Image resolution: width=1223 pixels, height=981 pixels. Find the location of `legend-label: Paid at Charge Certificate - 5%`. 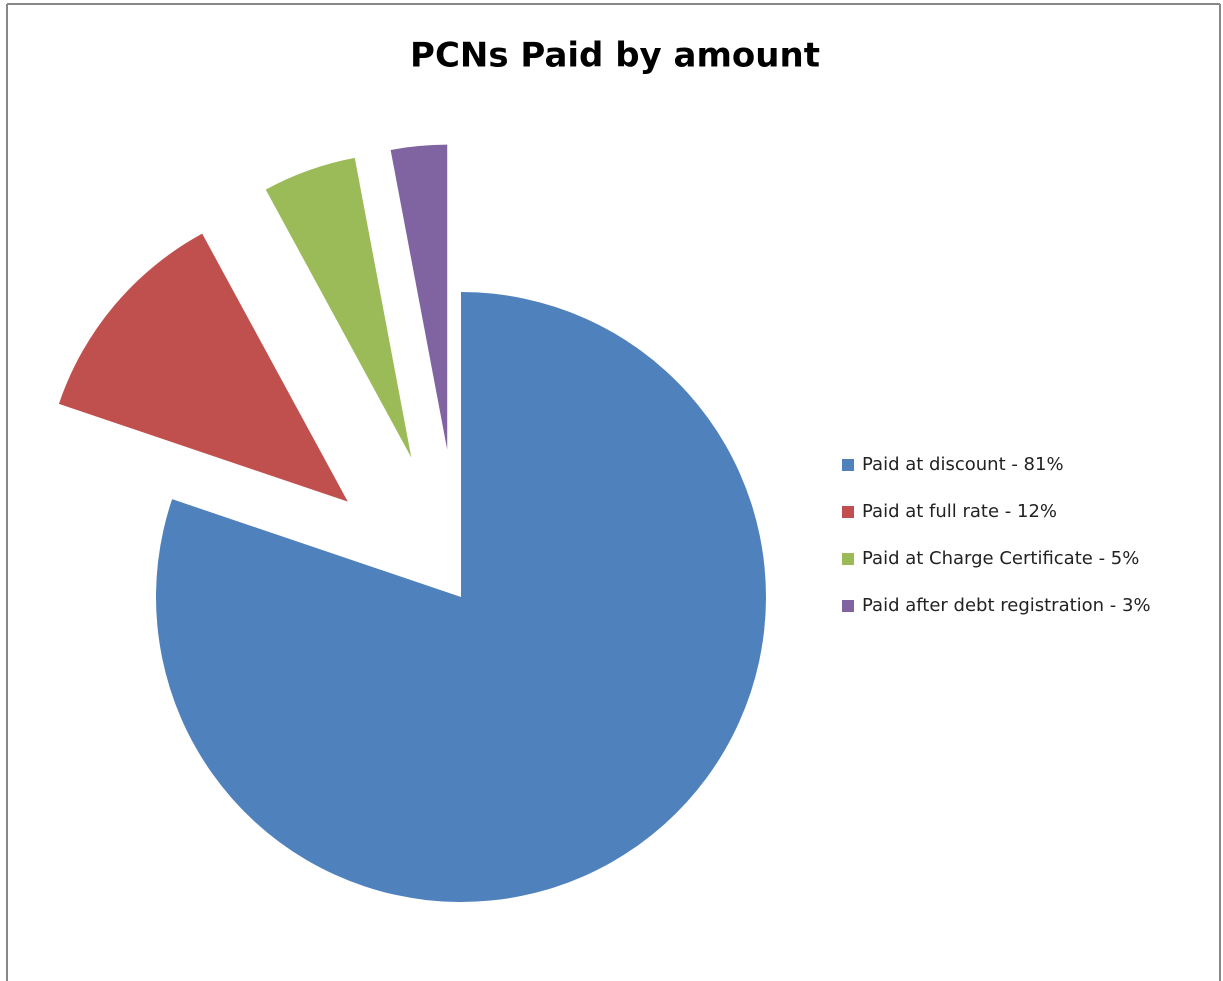

legend-label: Paid at Charge Certificate - 5% is located at coordinates (1000, 558).